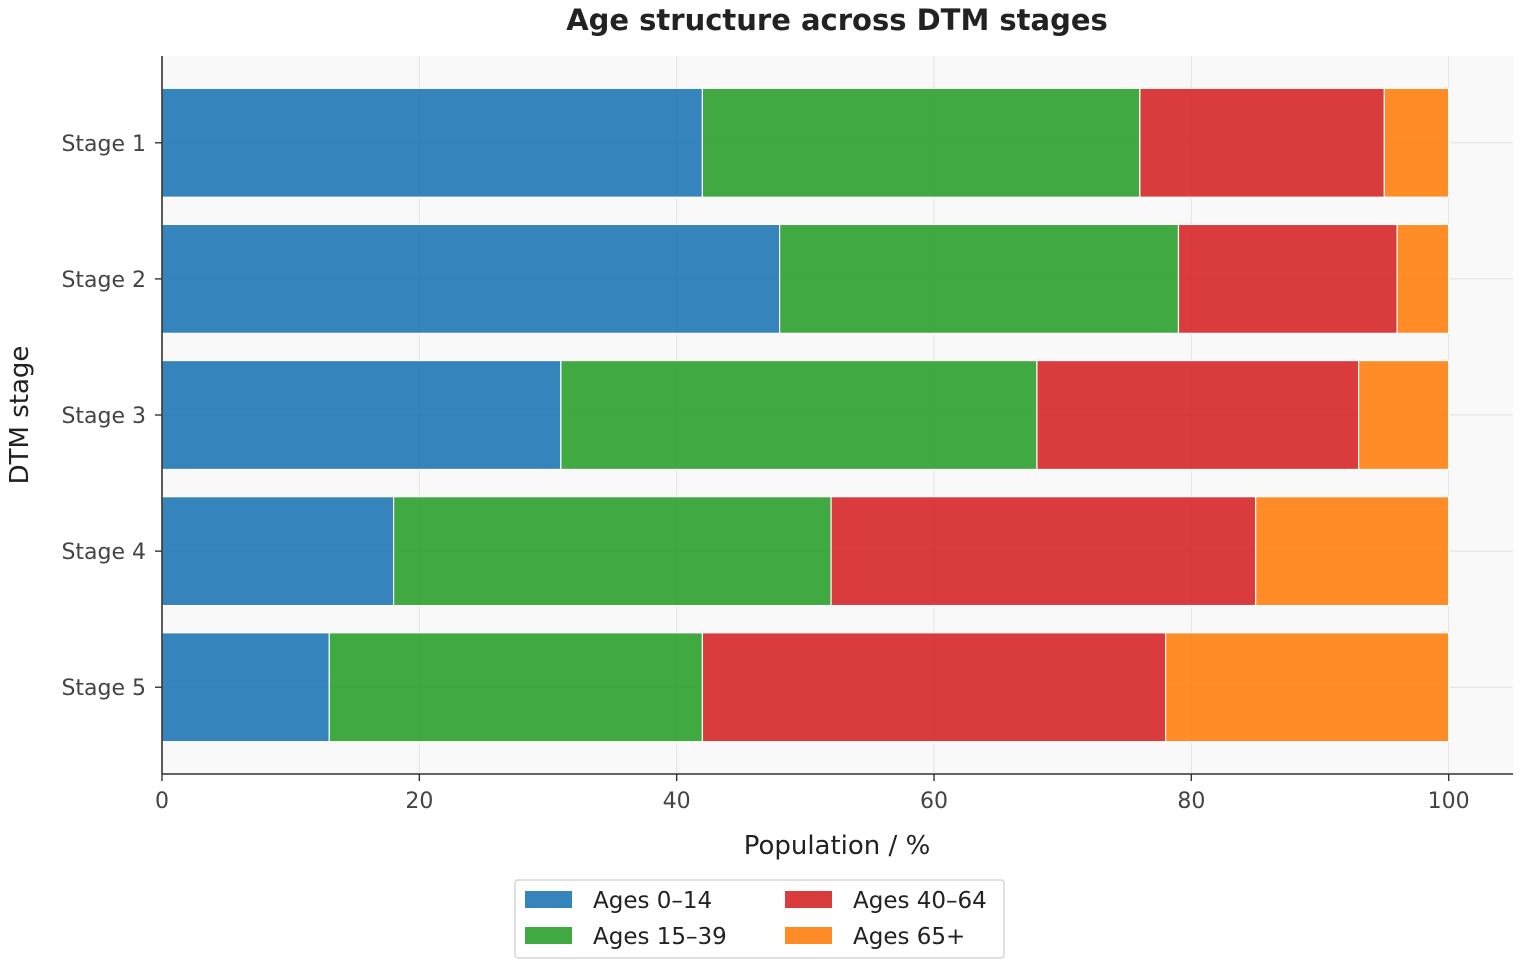 The image size is (1520, 964). I want to click on y-tick-label: Stage 5, so click(103, 688).